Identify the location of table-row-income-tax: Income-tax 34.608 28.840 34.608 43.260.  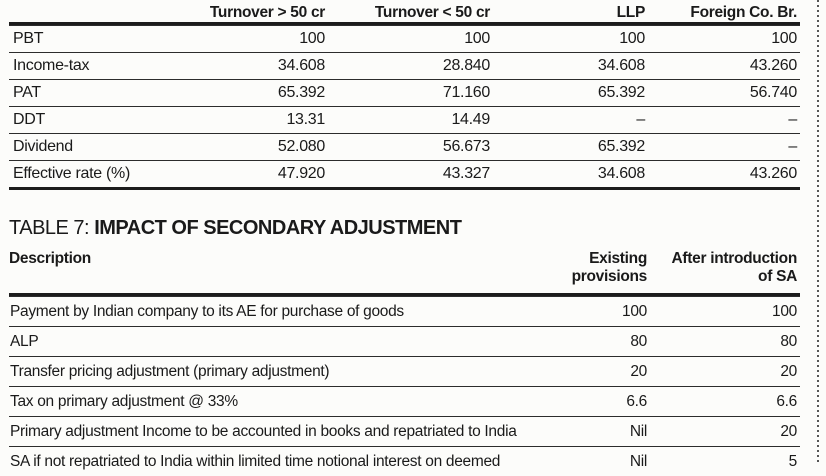
(404, 65).